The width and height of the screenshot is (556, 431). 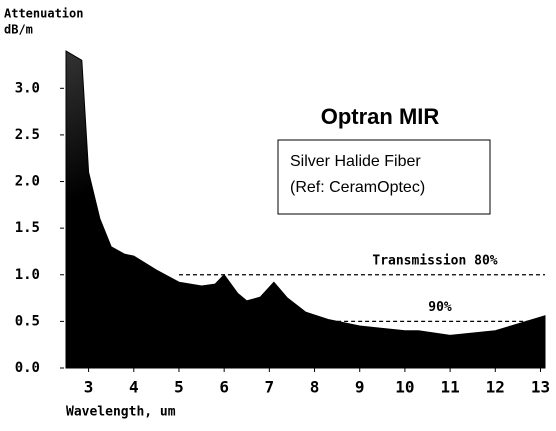 I want to click on y-label: Attenuation, so click(x=43, y=14).